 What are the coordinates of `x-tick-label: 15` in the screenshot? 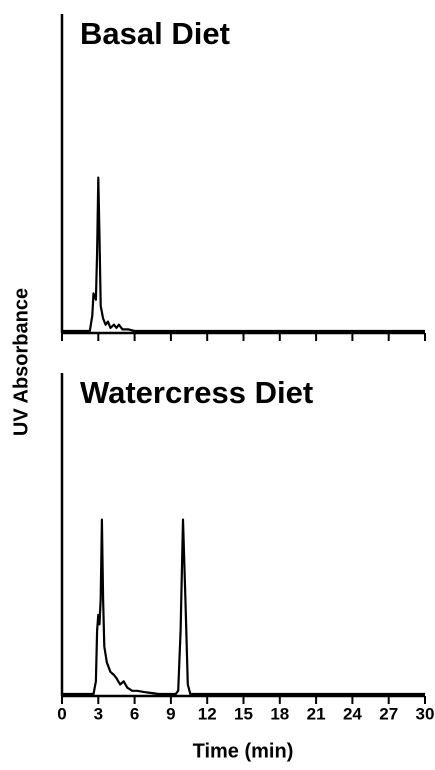 It's located at (243, 713).